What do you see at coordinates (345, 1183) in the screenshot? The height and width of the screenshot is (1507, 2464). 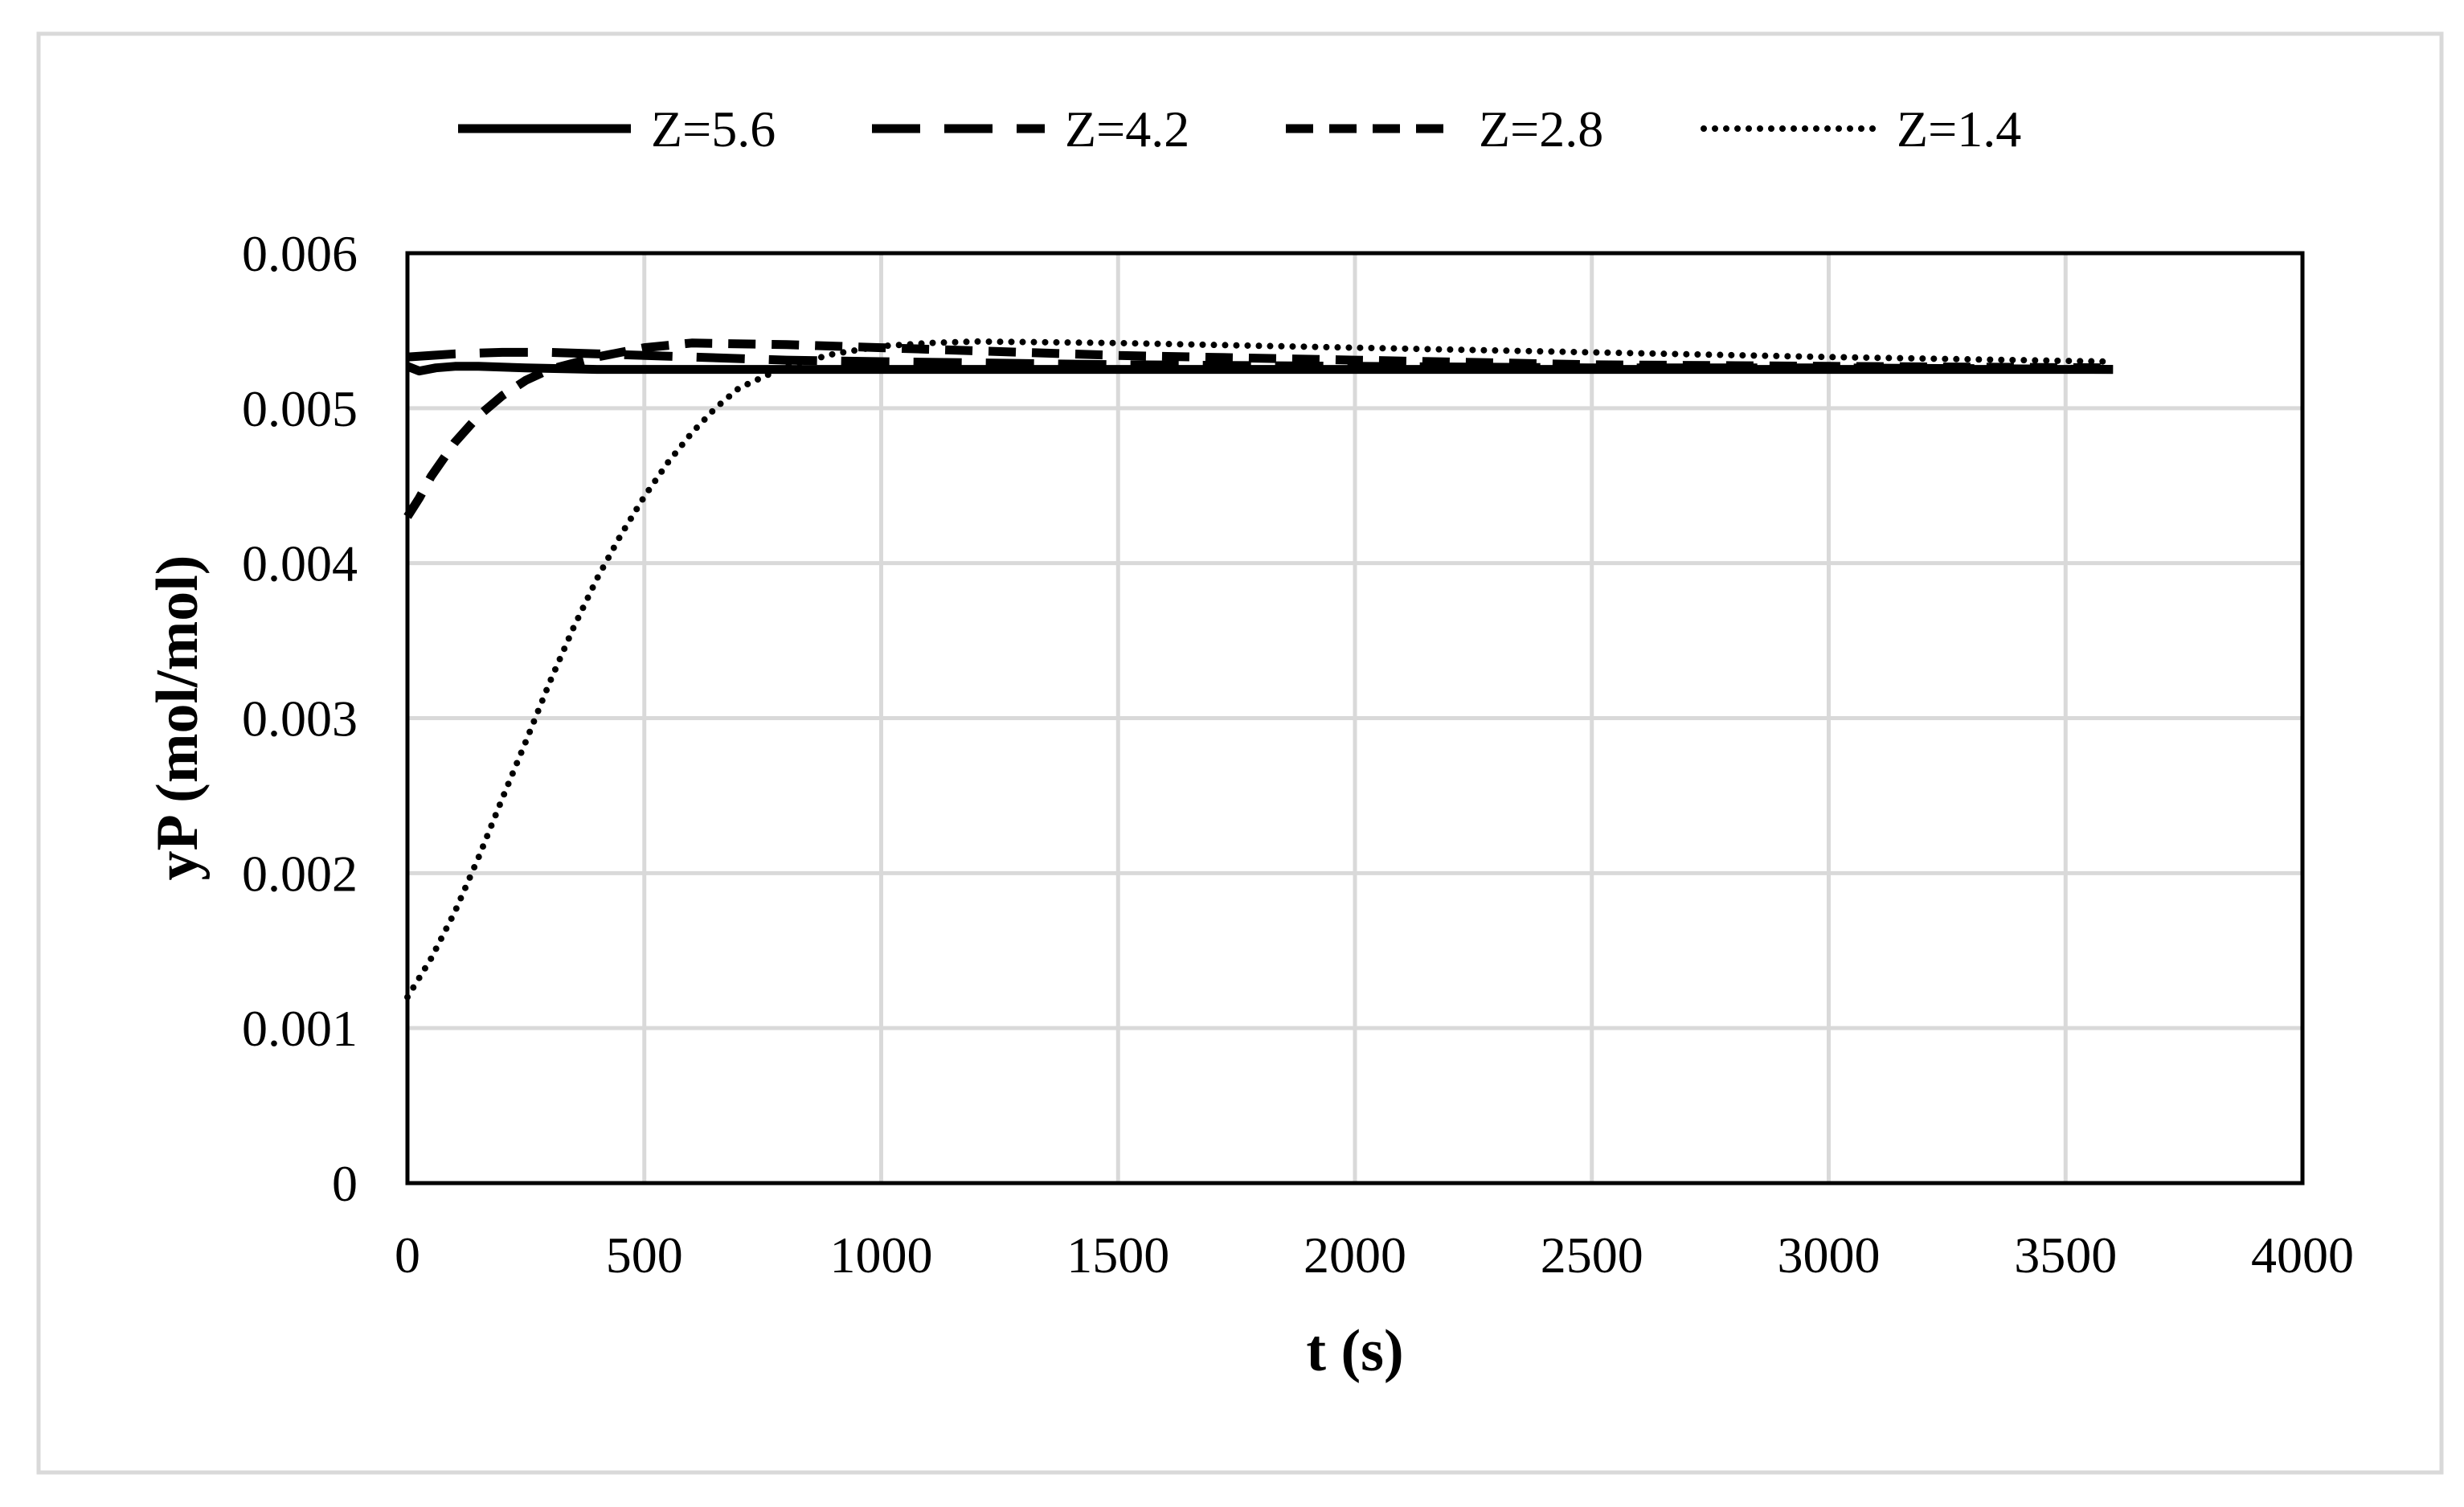 I see `y-tick-label: 0` at bounding box center [345, 1183].